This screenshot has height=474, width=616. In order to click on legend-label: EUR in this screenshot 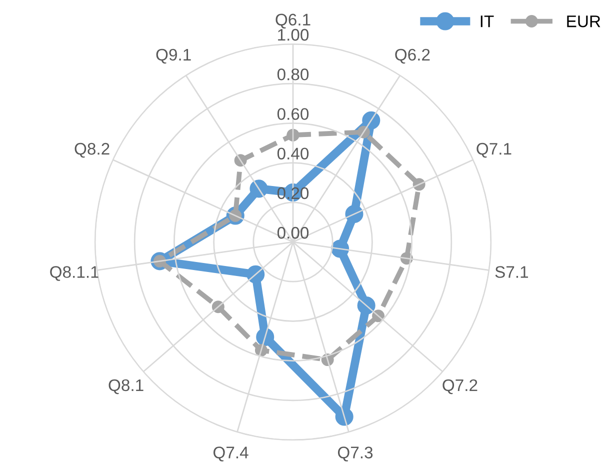, I will do `click(583, 22)`.